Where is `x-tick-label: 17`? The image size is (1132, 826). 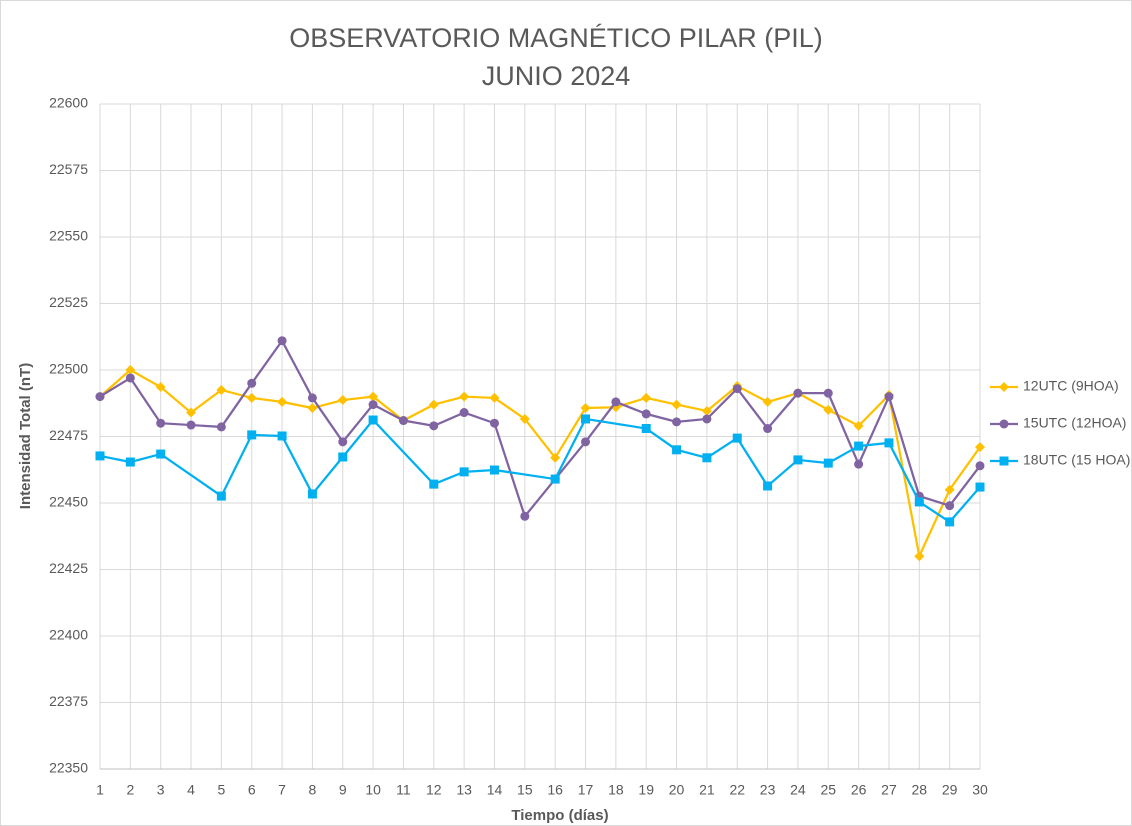
x-tick-label: 17 is located at coordinates (586, 790).